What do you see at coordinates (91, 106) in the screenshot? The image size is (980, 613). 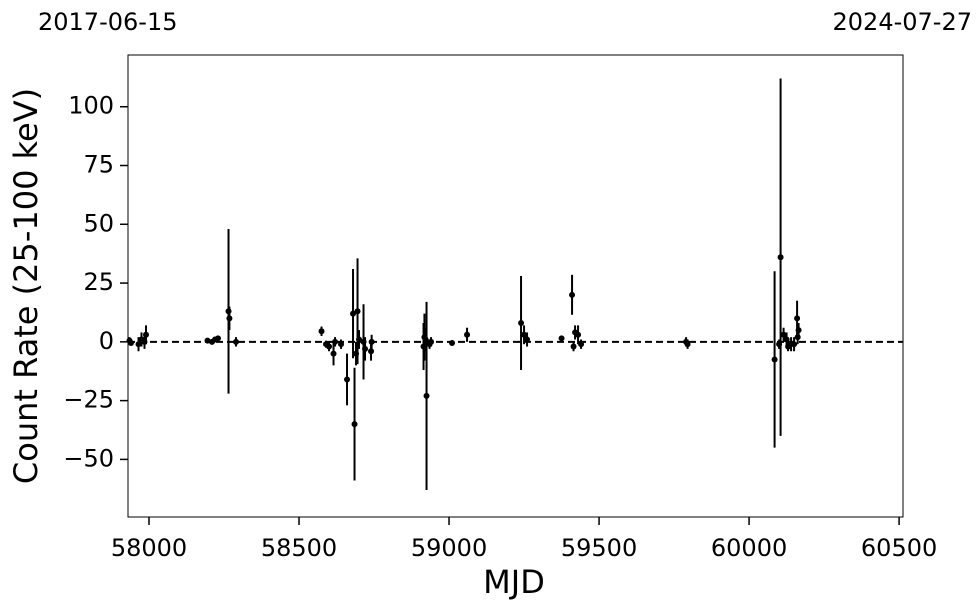 I see `y-tick-label: 100` at bounding box center [91, 106].